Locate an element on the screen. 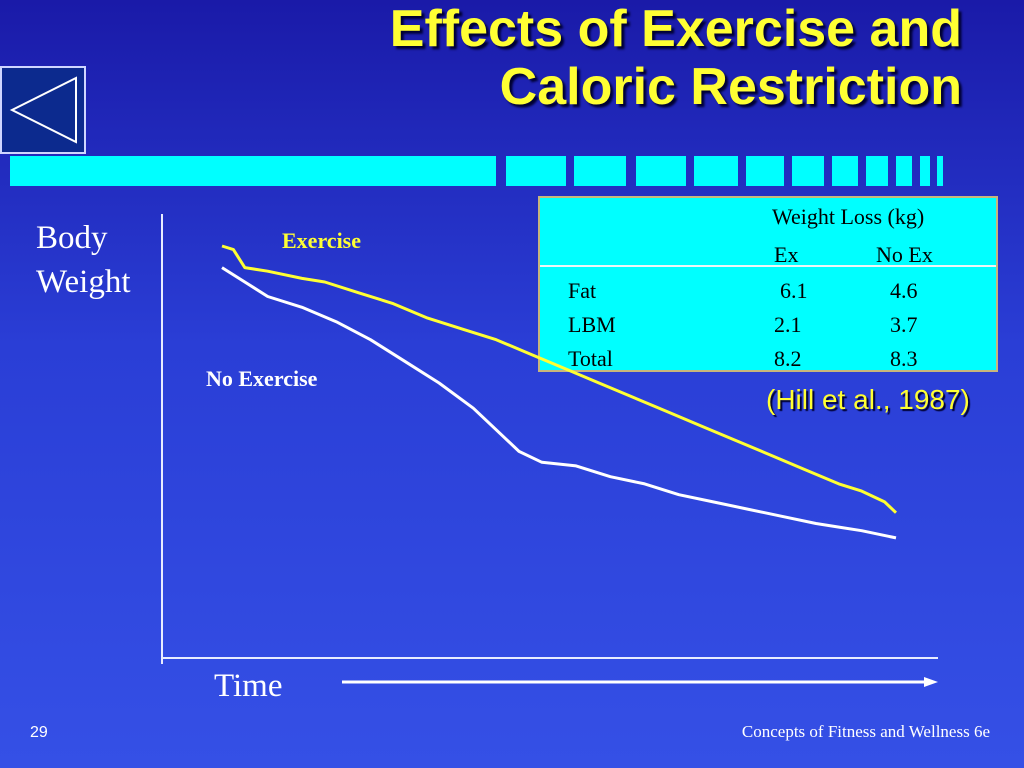 Image resolution: width=1024 pixels, height=768 pixels. column-header-ex: Ex is located at coordinates (786, 254).